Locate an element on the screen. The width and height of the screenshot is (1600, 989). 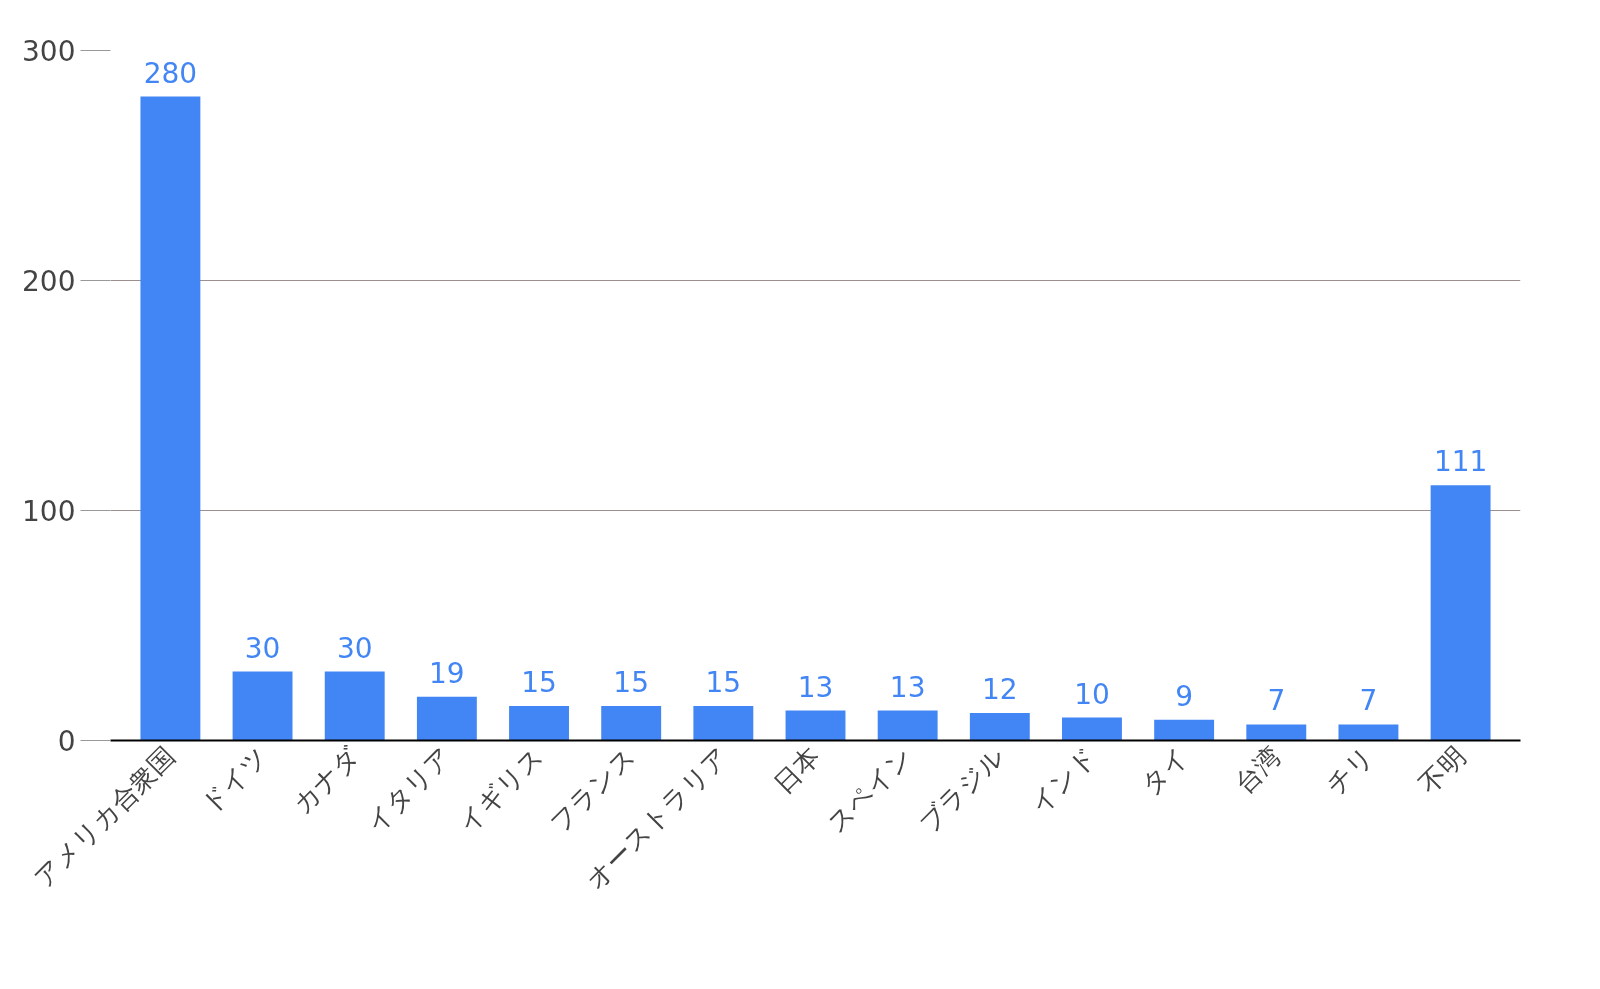
x-tick-label: チリ is located at coordinates (1349, 770).